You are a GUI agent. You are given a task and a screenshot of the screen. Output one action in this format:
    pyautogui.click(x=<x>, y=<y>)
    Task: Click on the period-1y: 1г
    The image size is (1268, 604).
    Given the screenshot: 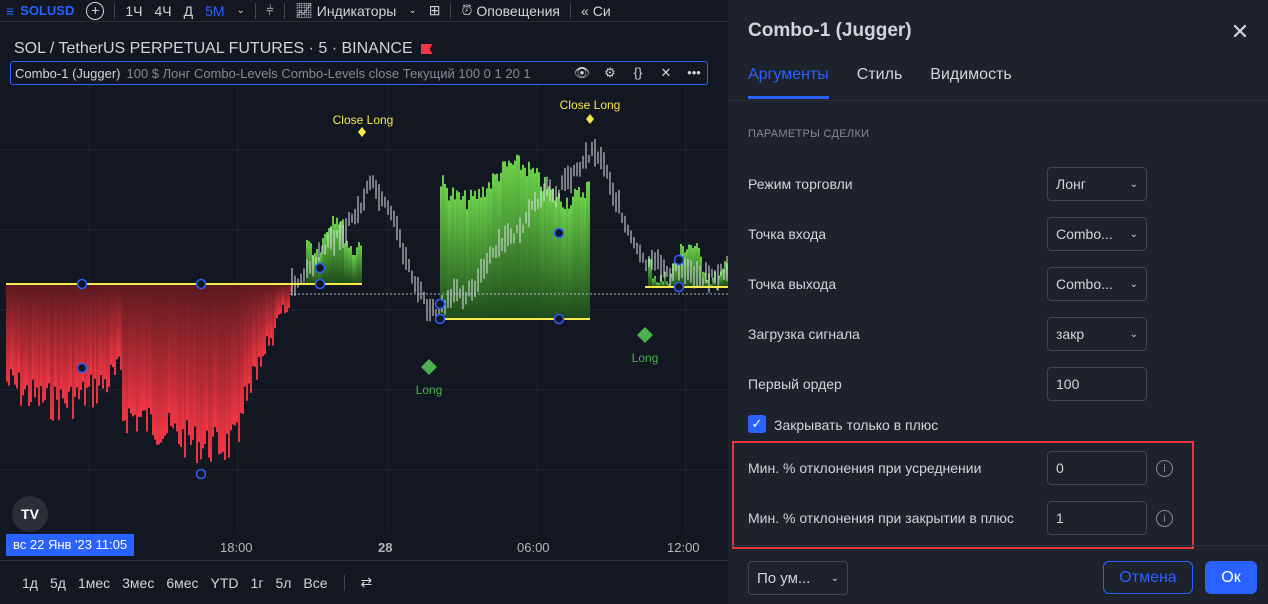 What is the action you would take?
    pyautogui.click(x=257, y=582)
    